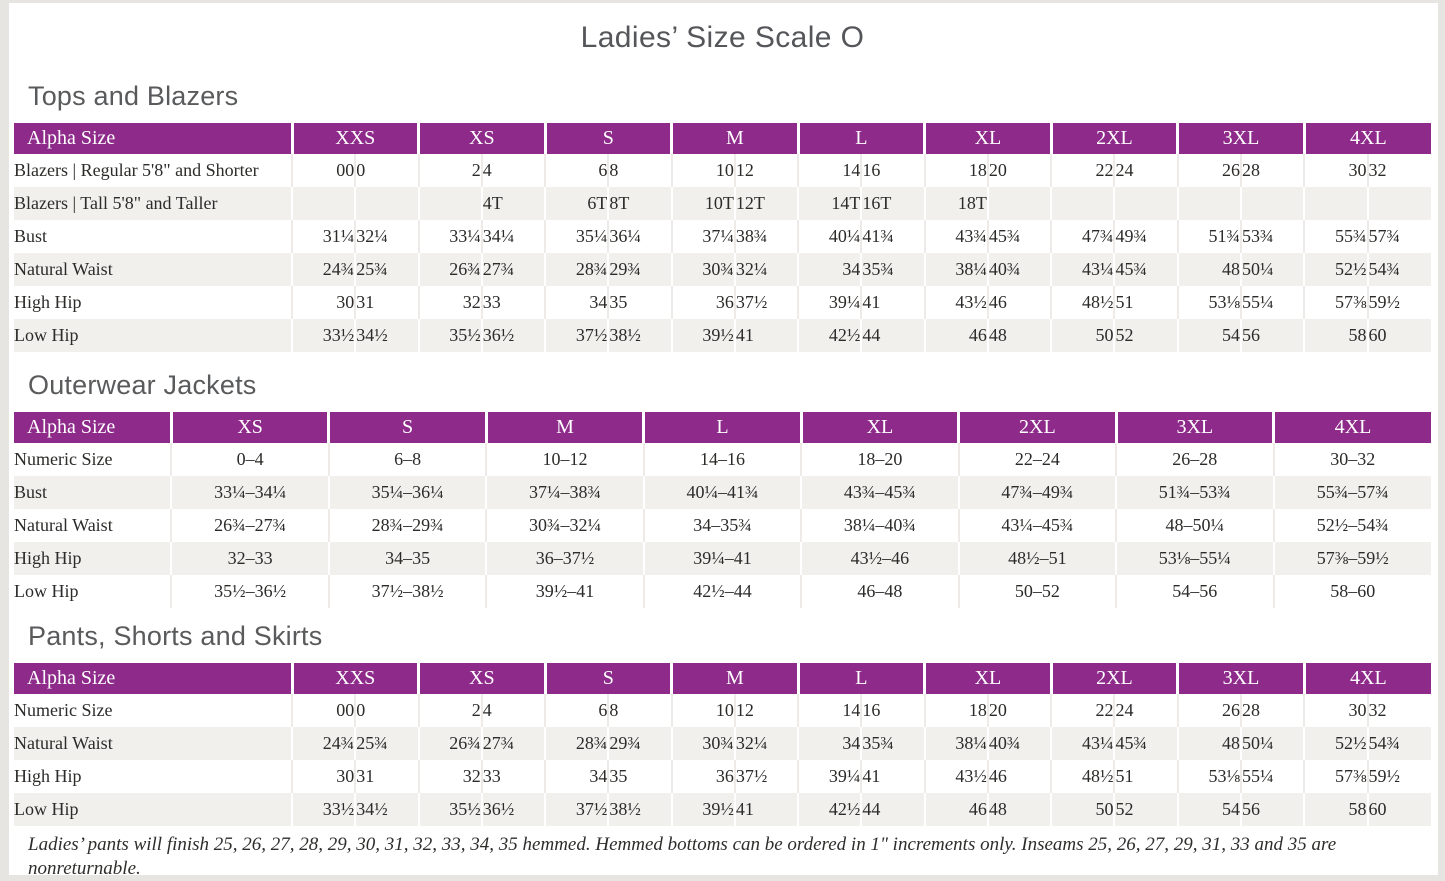 The height and width of the screenshot is (881, 1445). I want to click on size-value: 42½–44, so click(722, 591).